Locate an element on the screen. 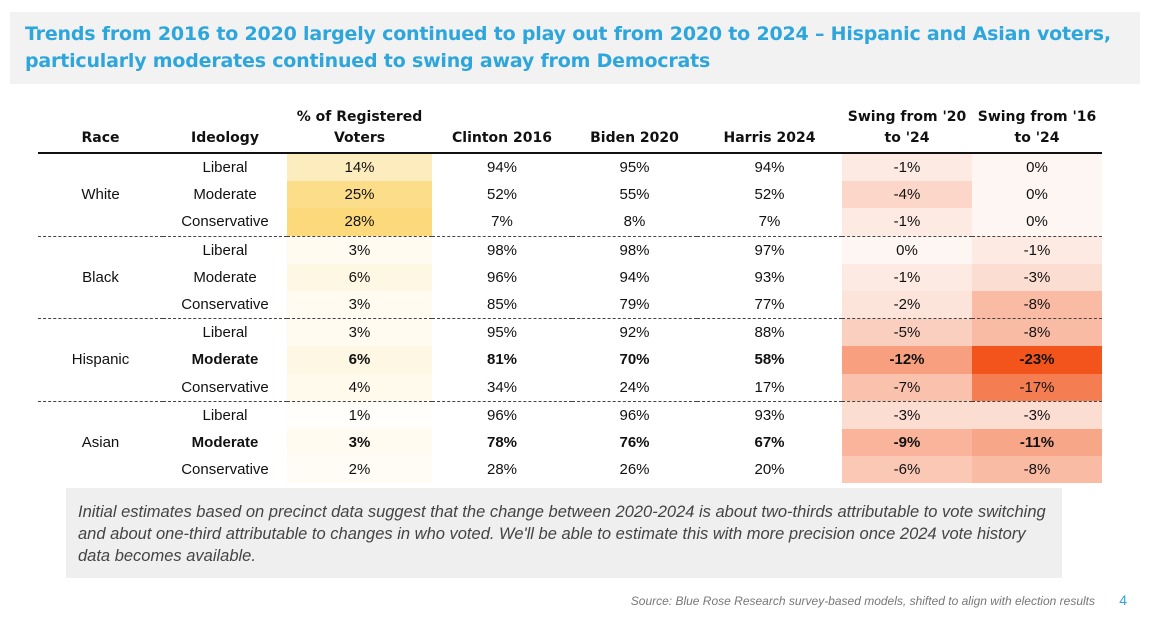  table-row: Black Liberal 3% 98% 98% 97% 0% -1% is located at coordinates (570, 278).